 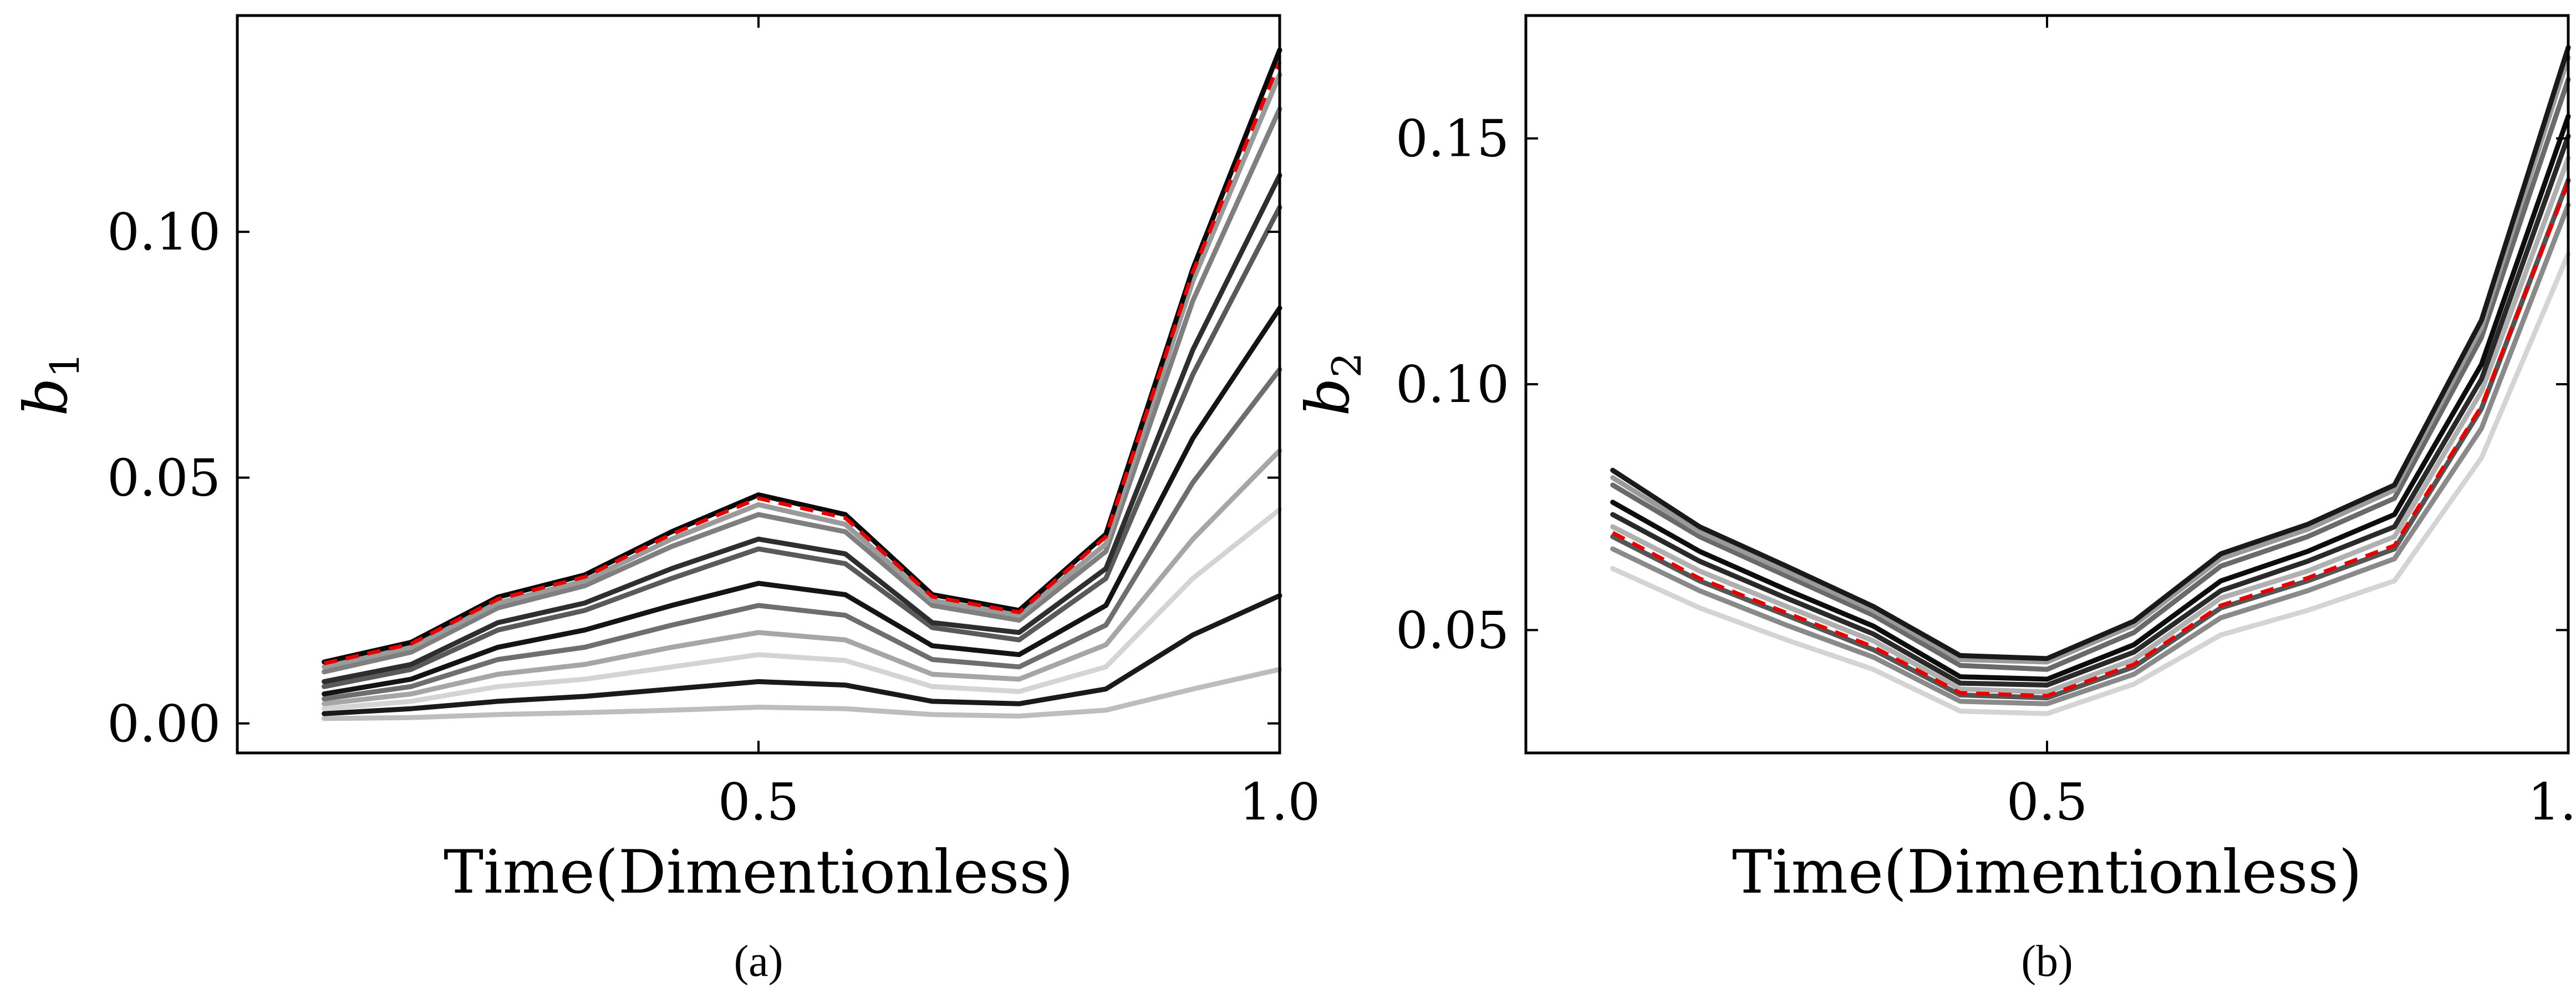 What do you see at coordinates (47, 397) in the screenshot?
I see `y-axis-label-a-main: b` at bounding box center [47, 397].